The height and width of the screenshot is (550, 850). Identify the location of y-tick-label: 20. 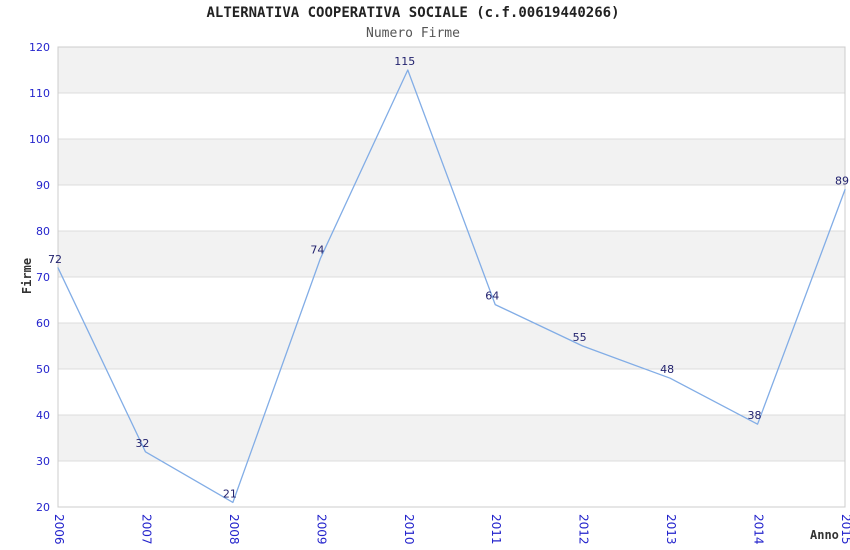
(43, 507).